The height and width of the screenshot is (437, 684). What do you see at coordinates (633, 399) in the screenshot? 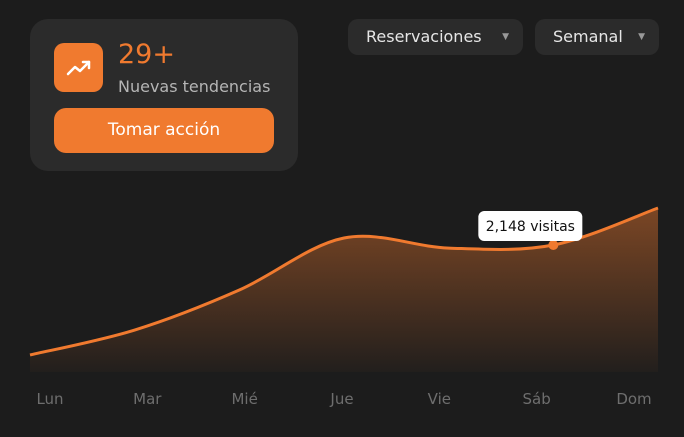
I see `x-tick-label: Dom` at bounding box center [633, 399].